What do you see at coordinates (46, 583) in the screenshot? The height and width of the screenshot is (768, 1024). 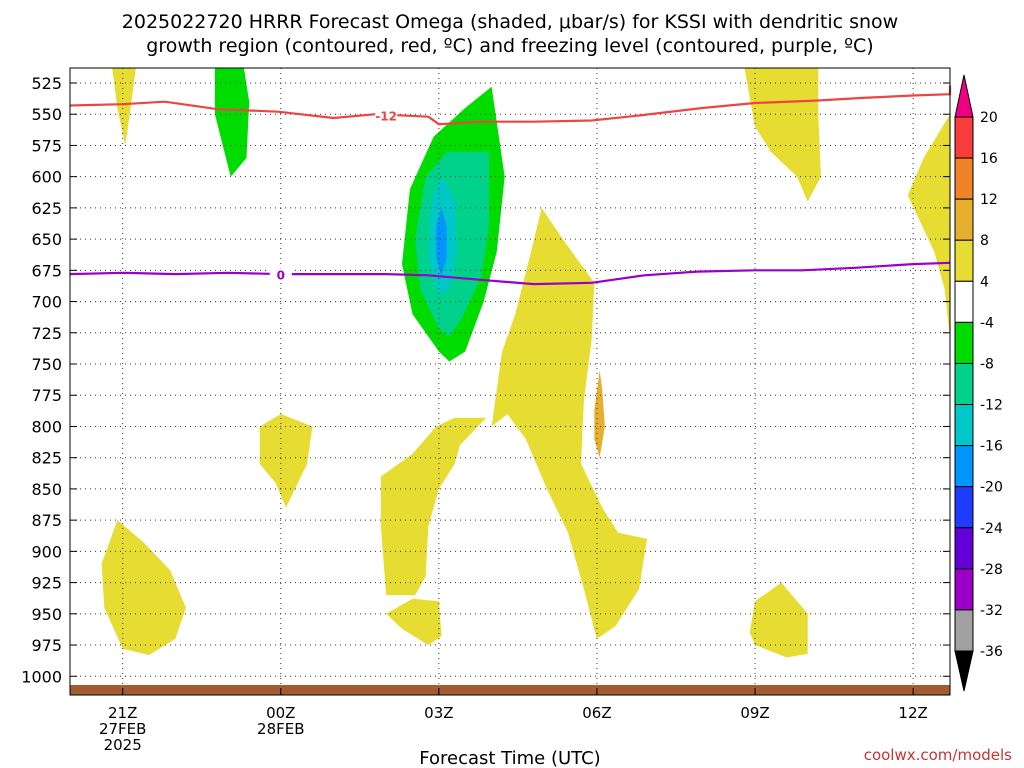 I see `y-tick-label-16: 925` at bounding box center [46, 583].